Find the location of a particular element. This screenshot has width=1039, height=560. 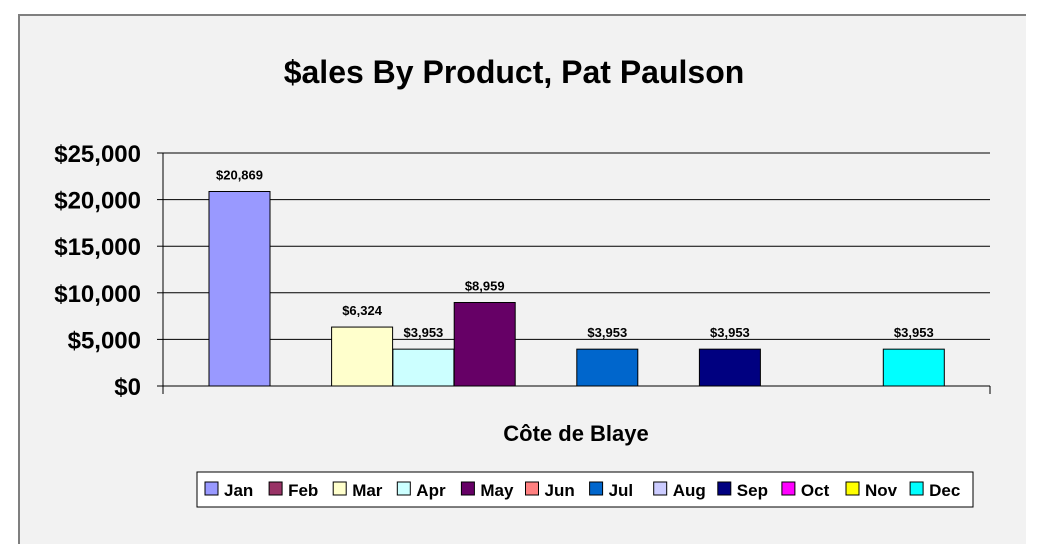

legend-label-dec: Dec is located at coordinates (944, 490).